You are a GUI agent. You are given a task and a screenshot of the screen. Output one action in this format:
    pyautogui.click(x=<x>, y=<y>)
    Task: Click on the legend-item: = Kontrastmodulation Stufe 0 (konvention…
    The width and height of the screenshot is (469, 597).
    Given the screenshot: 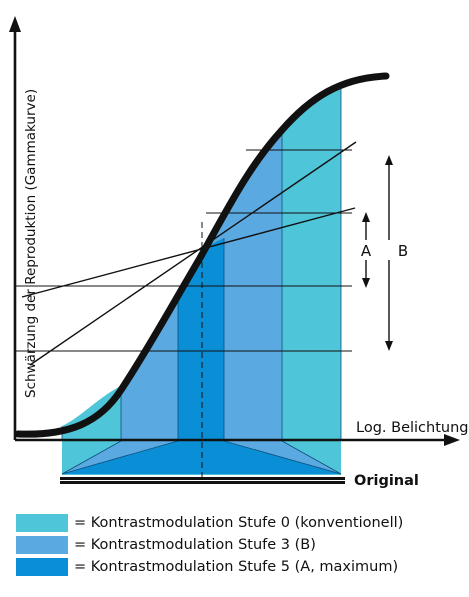 What is the action you would take?
    pyautogui.click(x=209, y=522)
    